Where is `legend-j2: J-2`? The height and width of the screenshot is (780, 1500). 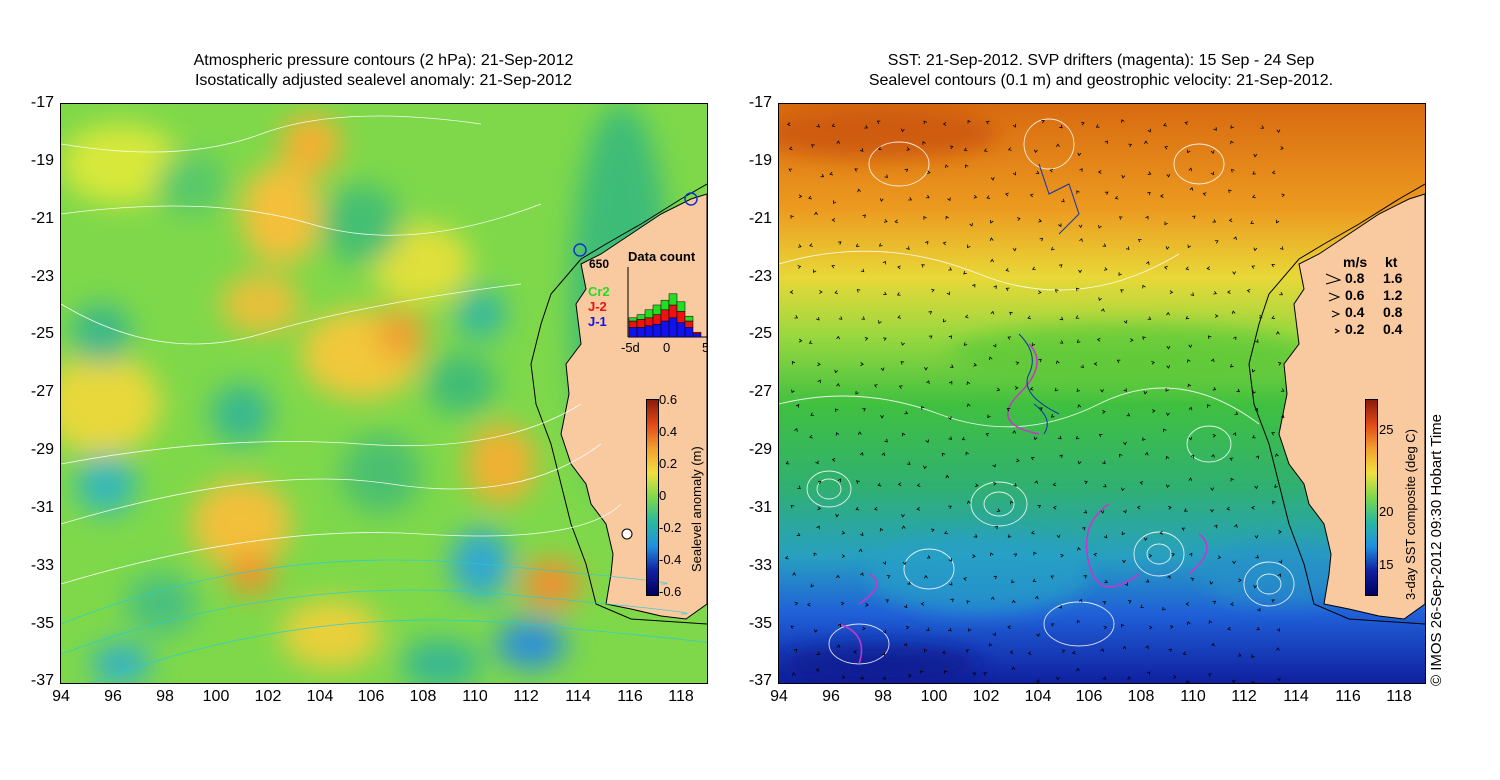
legend-j2: J-2 is located at coordinates (597, 306).